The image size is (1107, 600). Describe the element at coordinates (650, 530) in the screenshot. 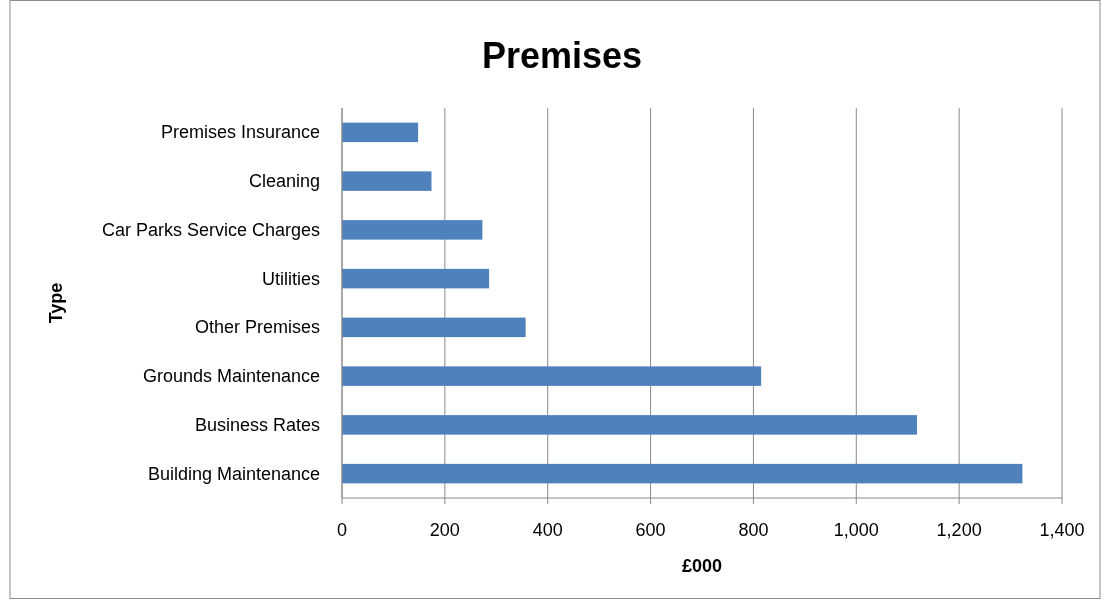

I see `x-tick-label: 600` at that location.